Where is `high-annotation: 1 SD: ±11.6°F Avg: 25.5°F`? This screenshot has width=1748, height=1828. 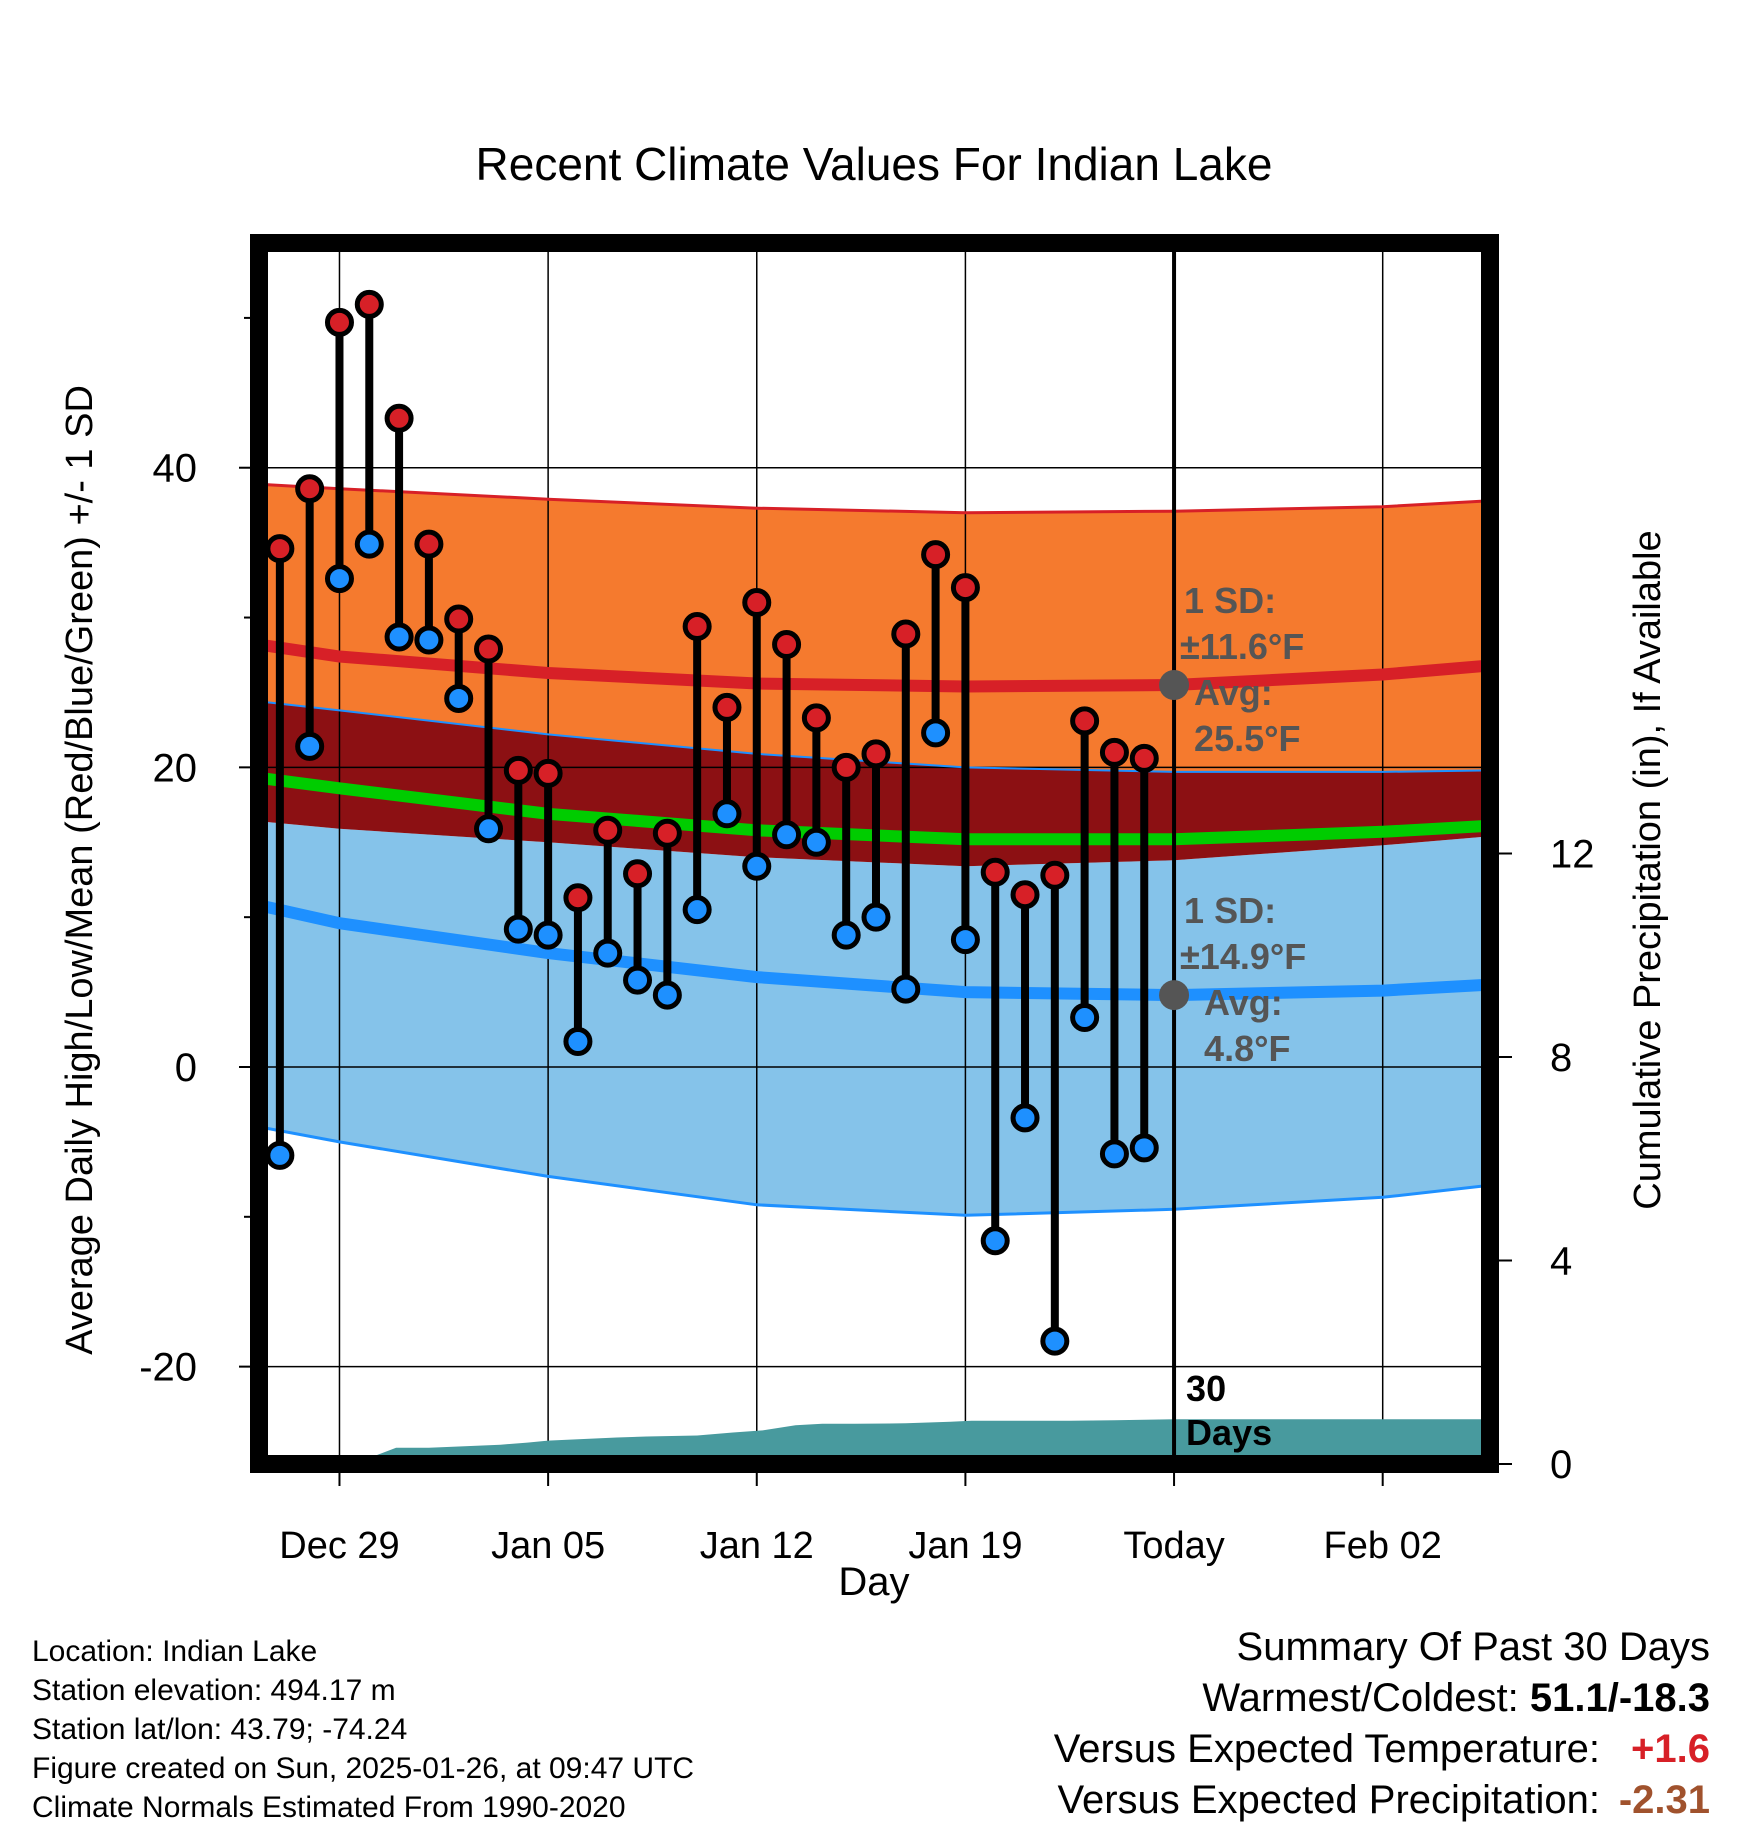
high-annotation: 1 SD: ±11.6°F Avg: 25.5°F is located at coordinates (1231, 669).